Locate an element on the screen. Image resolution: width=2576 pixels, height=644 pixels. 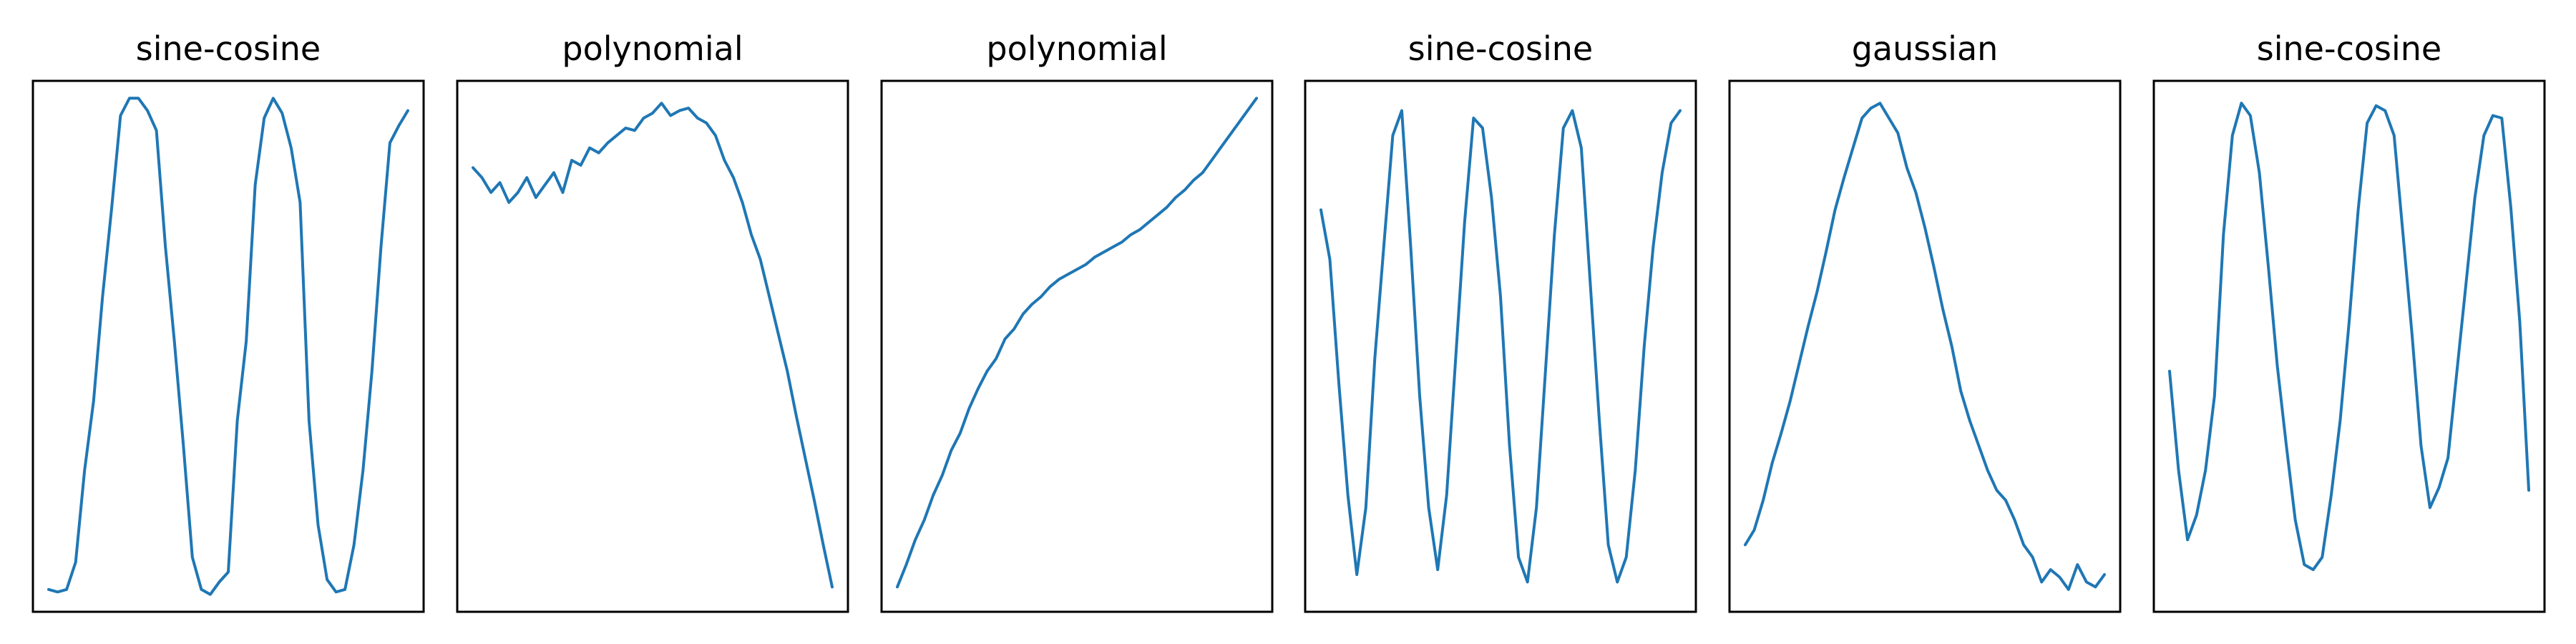
subplot-2: polynomial is located at coordinates (652, 321).